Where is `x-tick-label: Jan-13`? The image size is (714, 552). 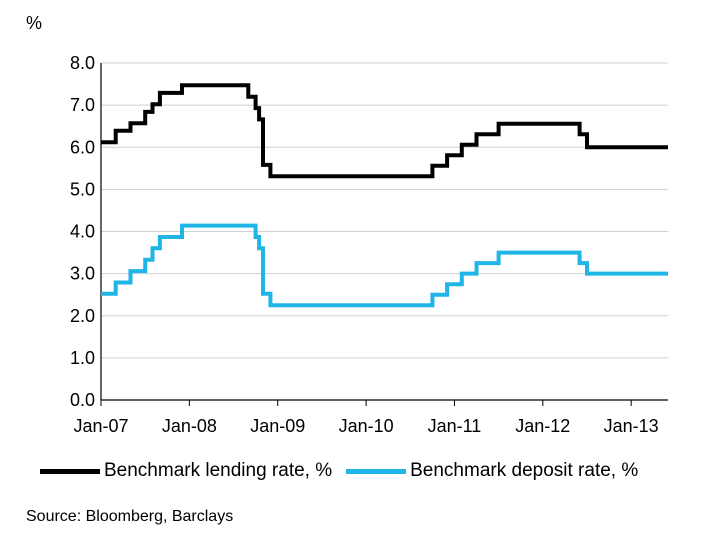 x-tick-label: Jan-13 is located at coordinates (631, 426).